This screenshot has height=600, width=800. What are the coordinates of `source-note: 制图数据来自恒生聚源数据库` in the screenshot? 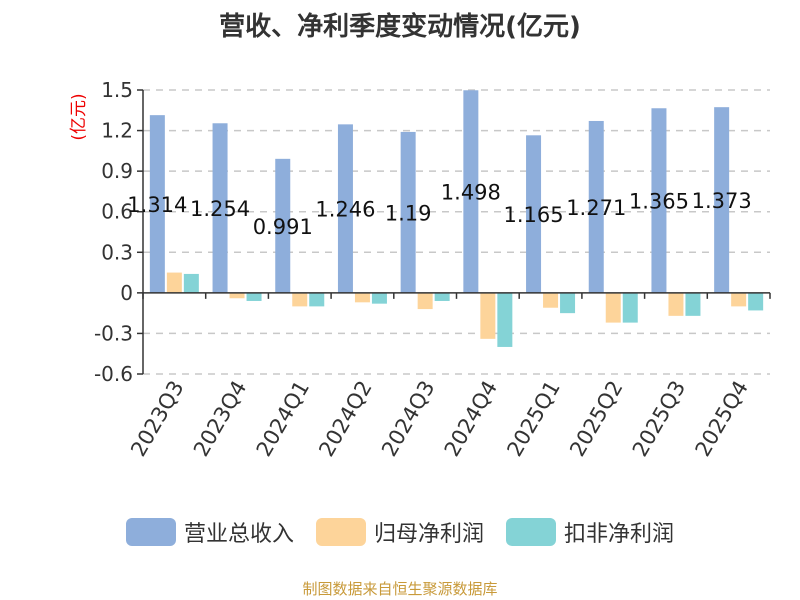 It's located at (400, 589).